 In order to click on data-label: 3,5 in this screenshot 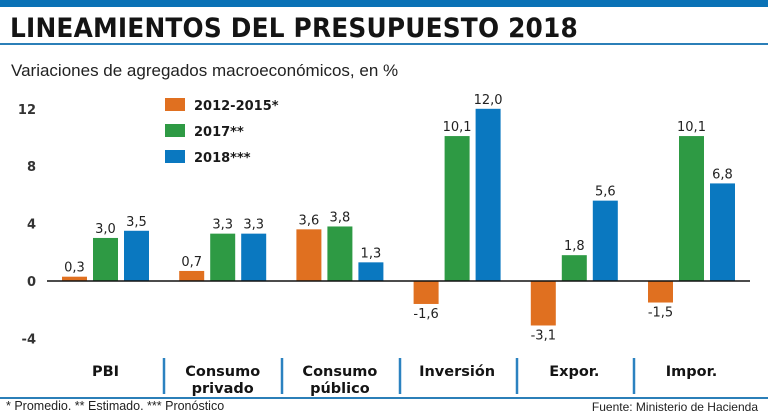, I will do `click(136, 222)`.